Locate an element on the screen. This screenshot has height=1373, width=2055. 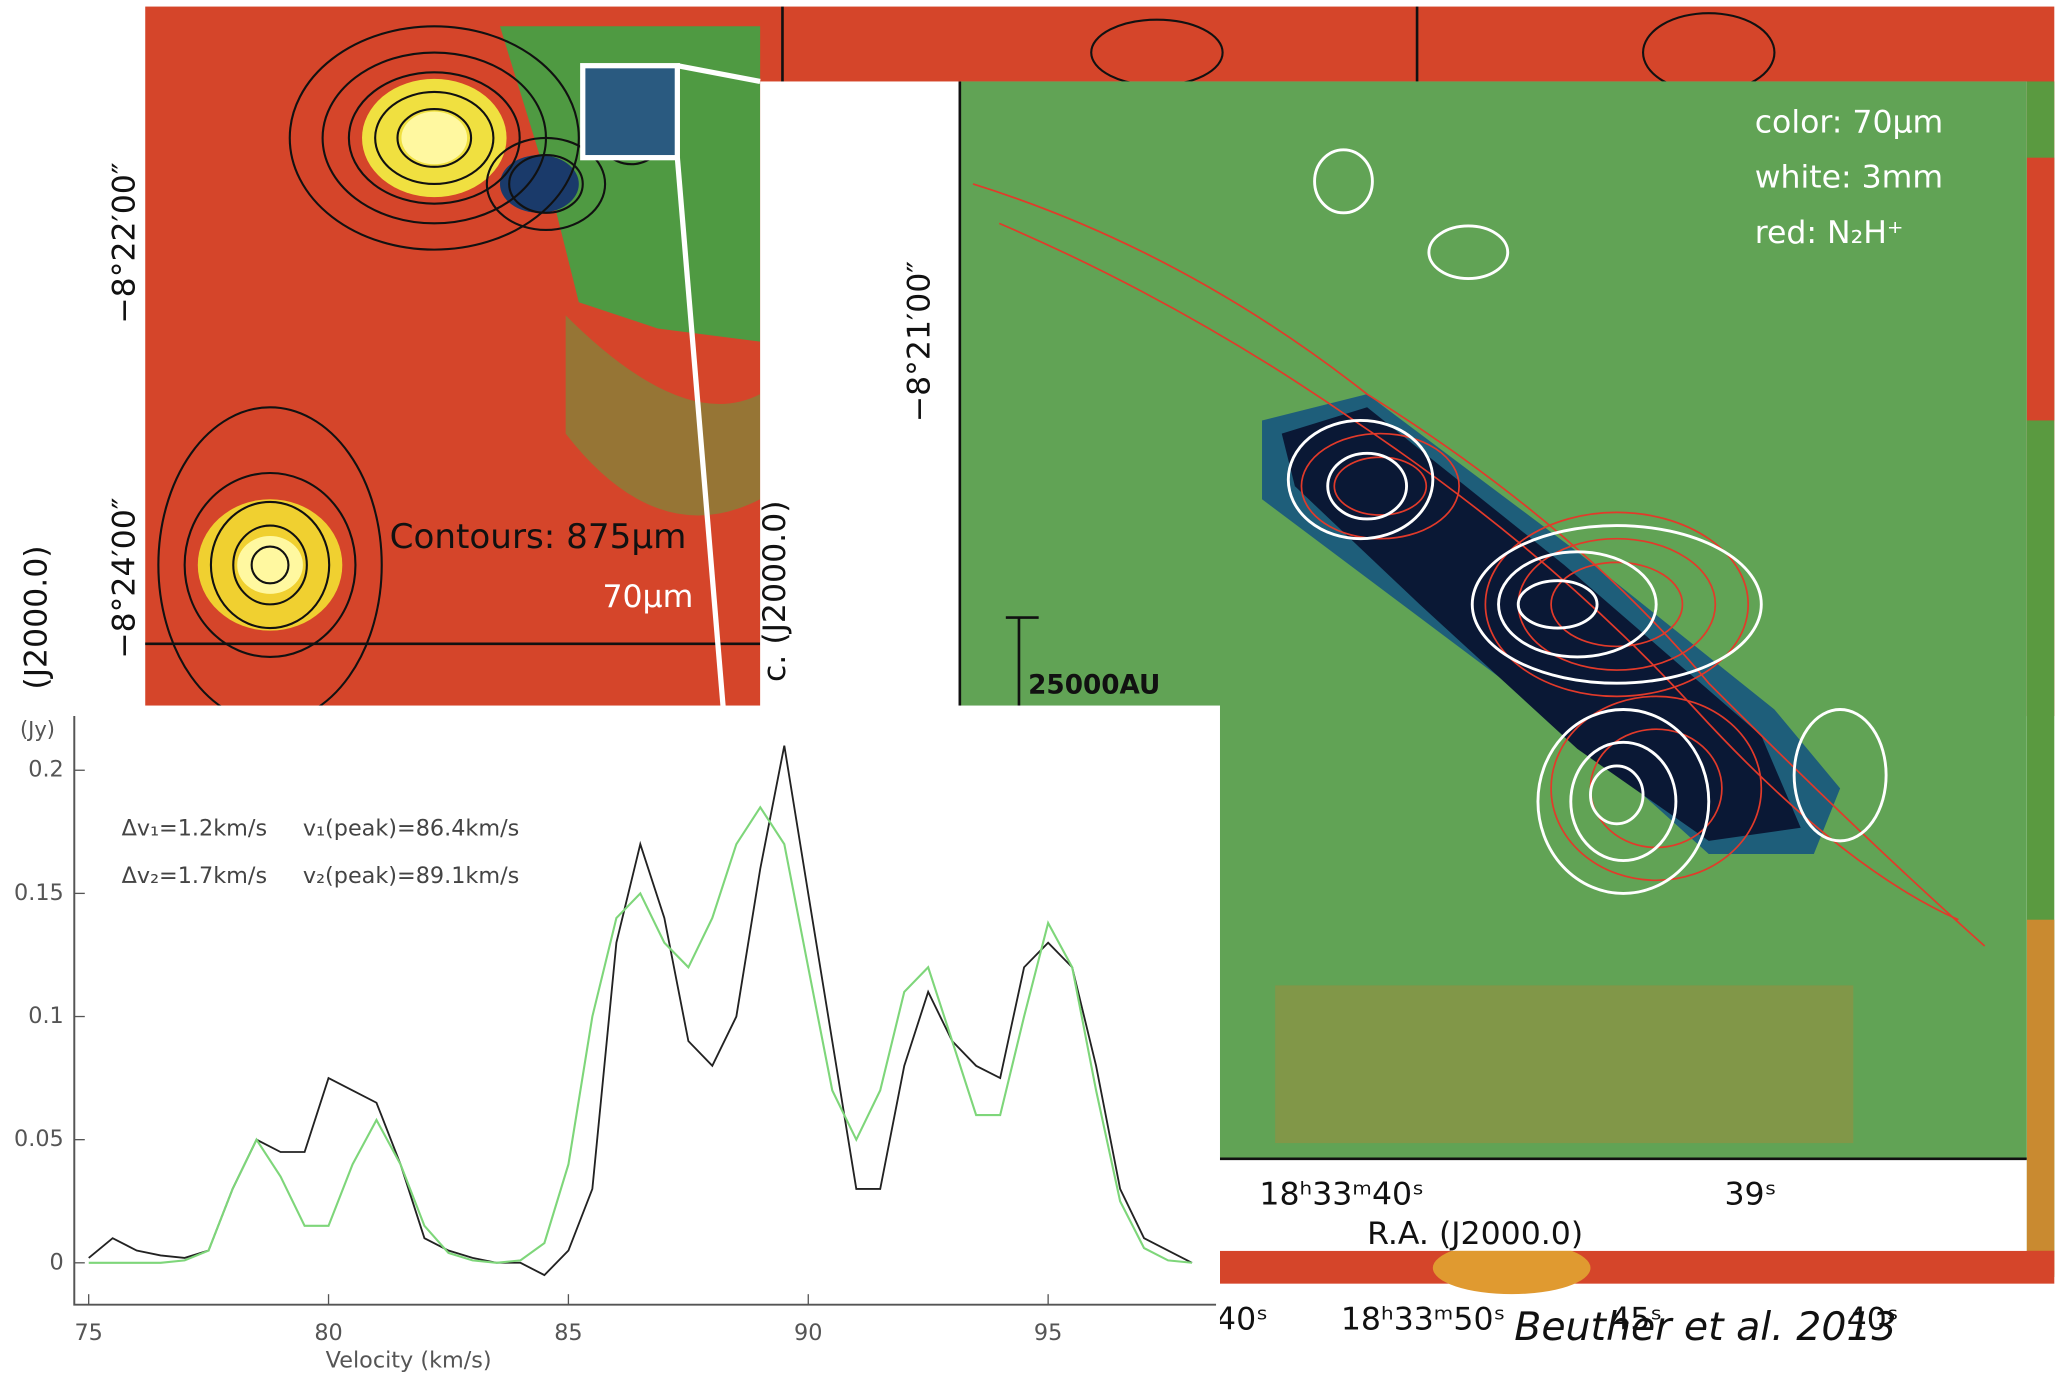
legend-entry: white: 3mm is located at coordinates (1849, 178).